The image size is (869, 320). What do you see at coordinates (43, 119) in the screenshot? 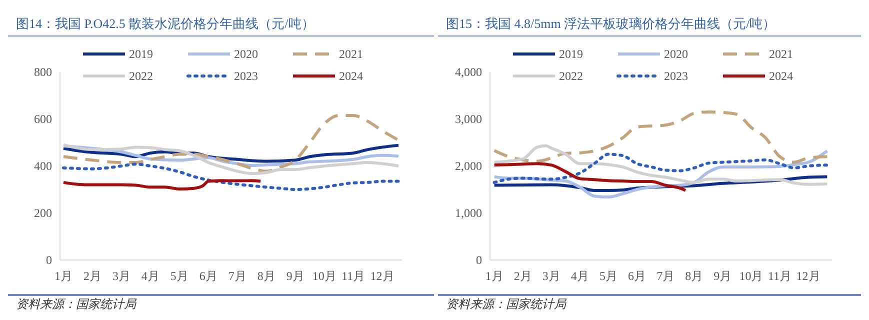
I see `y-tick-label: 600` at bounding box center [43, 119].